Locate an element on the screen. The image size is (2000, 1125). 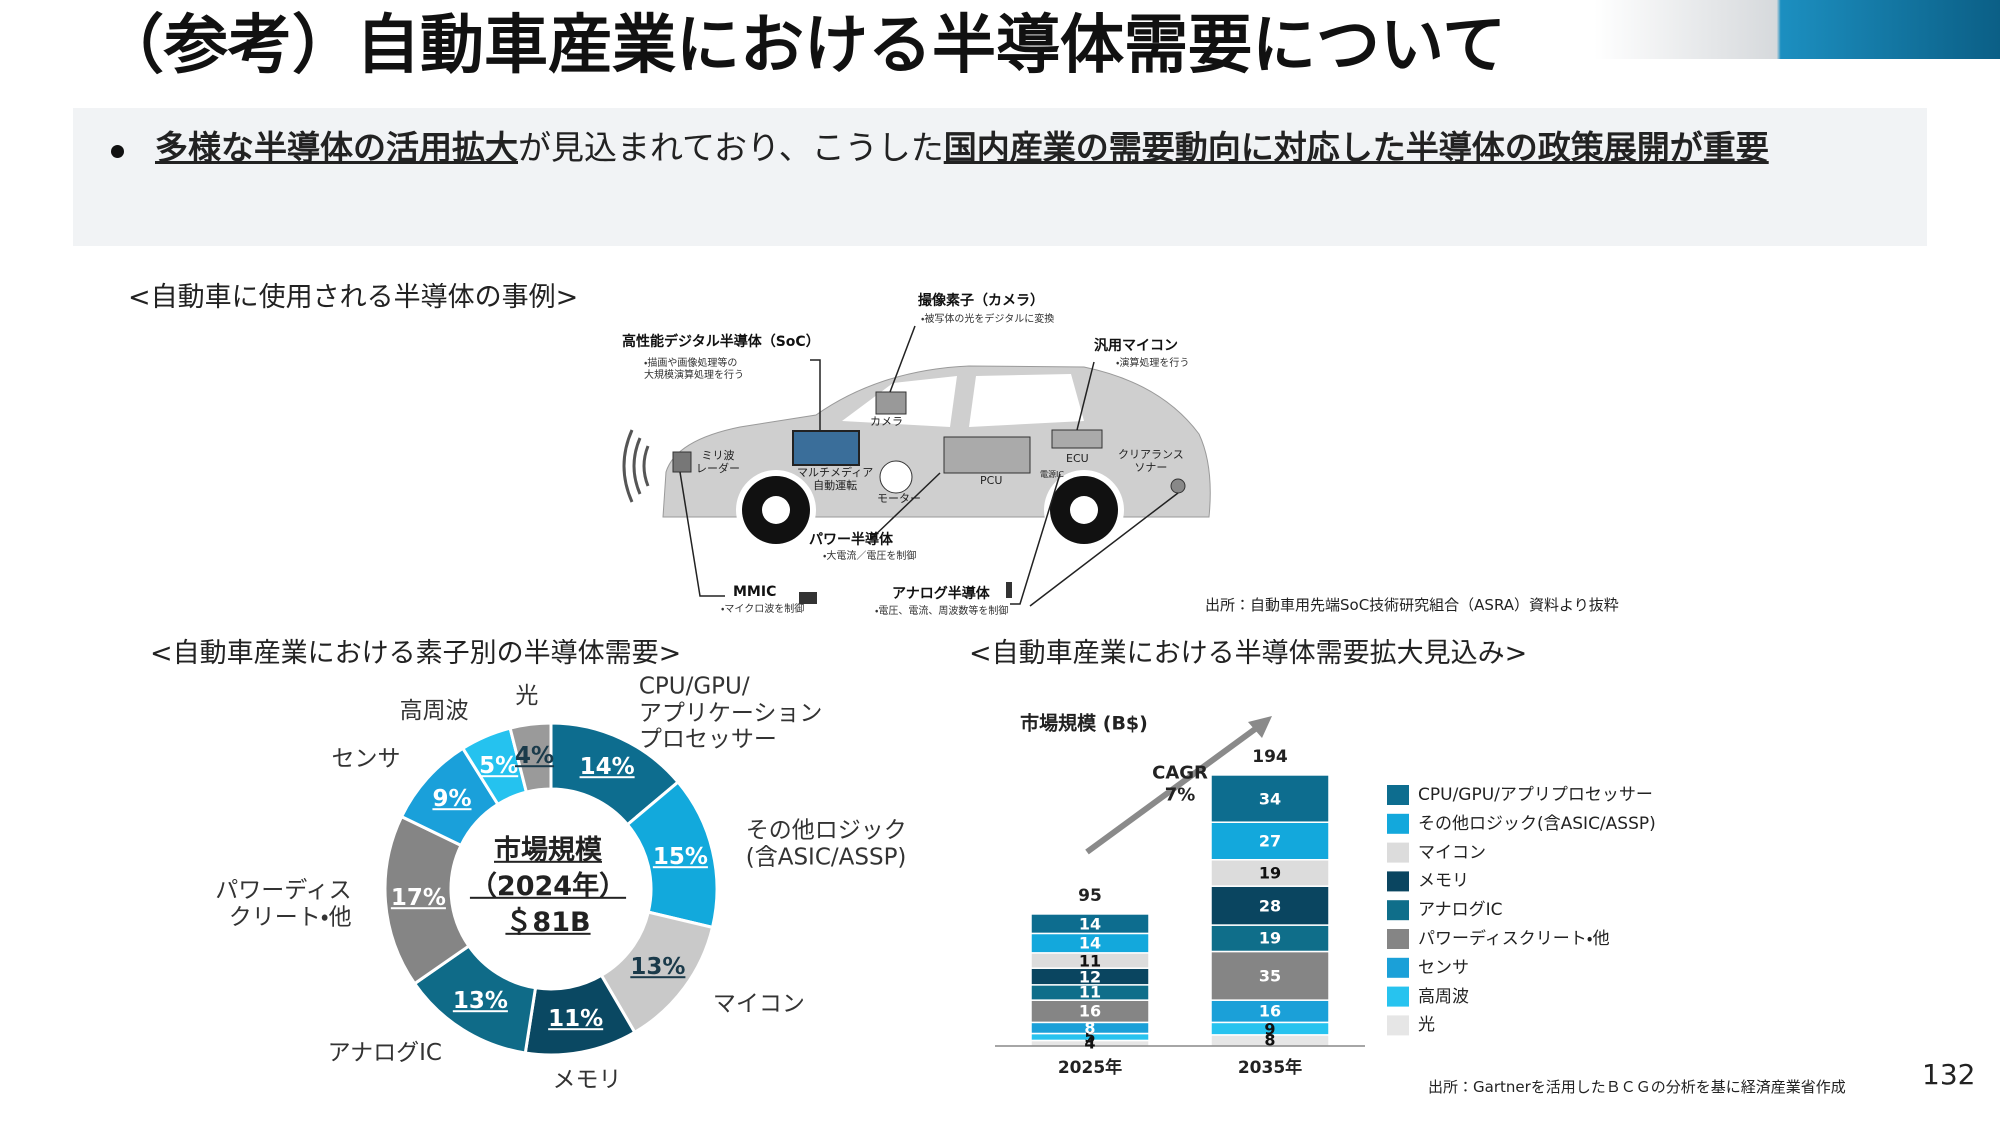
legend-label: CPU/GPU/アプリプロセッサー is located at coordinates (1535, 794).